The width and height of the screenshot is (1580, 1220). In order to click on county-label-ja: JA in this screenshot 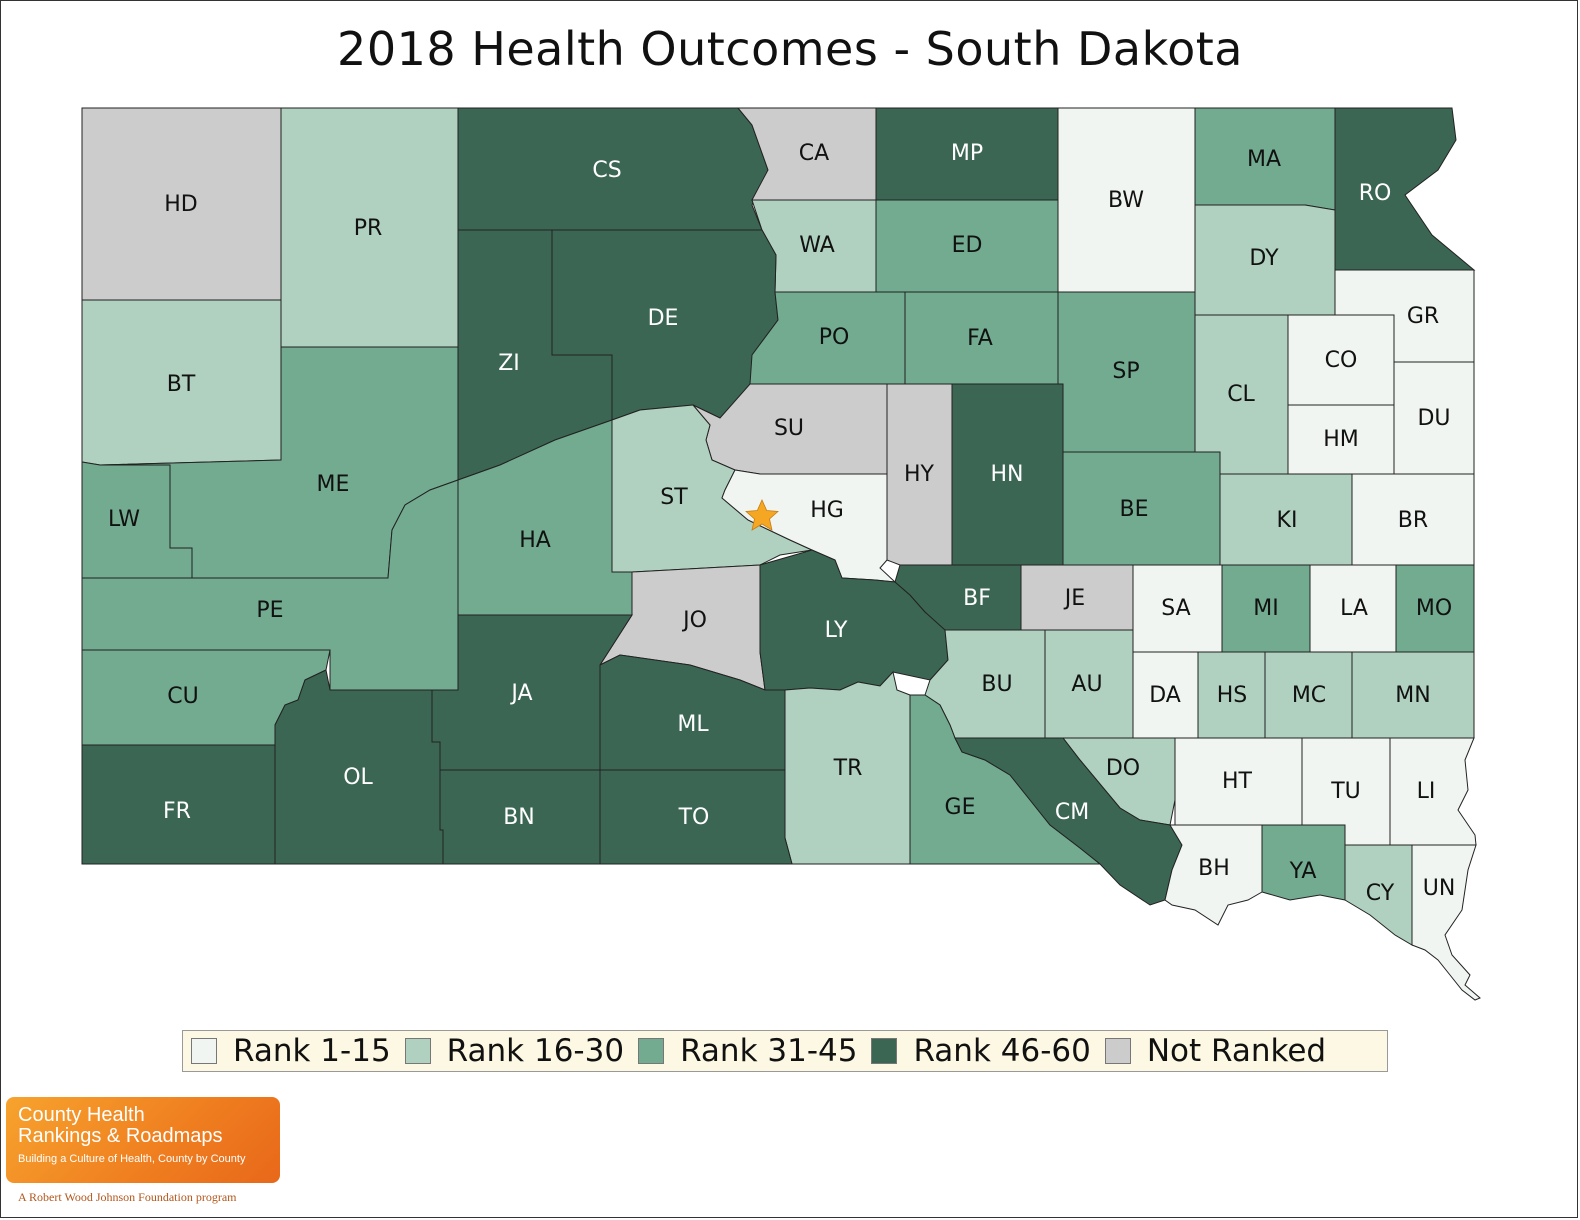, I will do `click(520, 693)`.